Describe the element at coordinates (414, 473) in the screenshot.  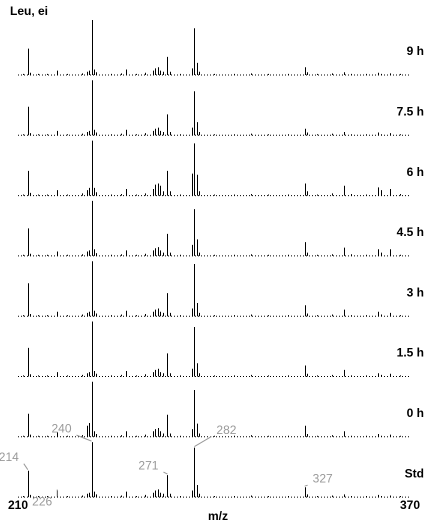
I see `panel-label: Std` at that location.